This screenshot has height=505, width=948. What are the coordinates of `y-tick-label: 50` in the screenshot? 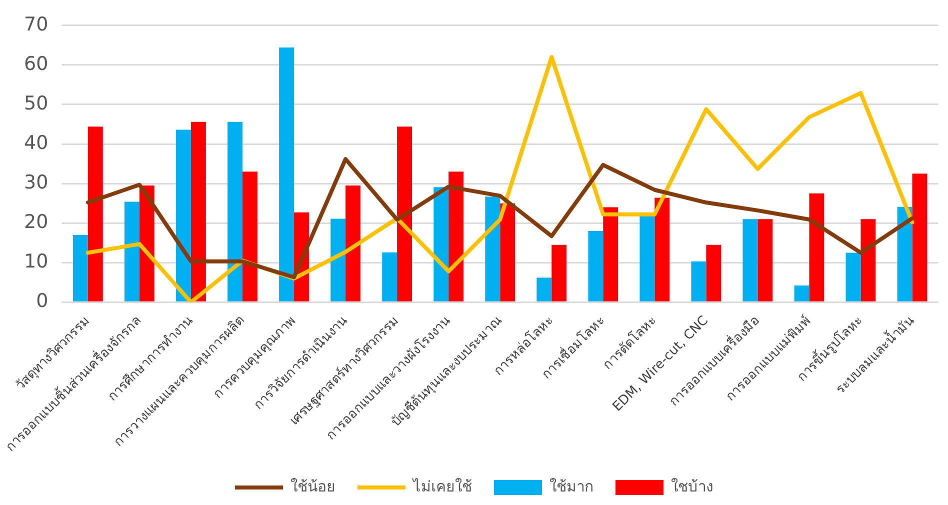 It's located at (36, 103).